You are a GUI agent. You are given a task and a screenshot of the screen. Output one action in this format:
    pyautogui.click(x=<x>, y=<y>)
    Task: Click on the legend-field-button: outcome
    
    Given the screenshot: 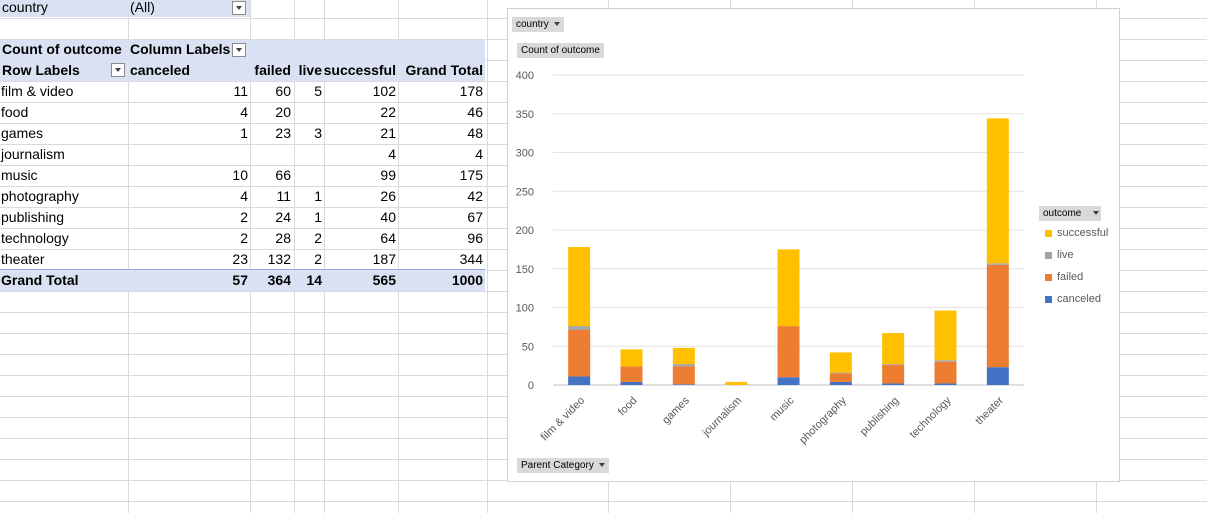 What is the action you would take?
    pyautogui.click(x=1070, y=213)
    